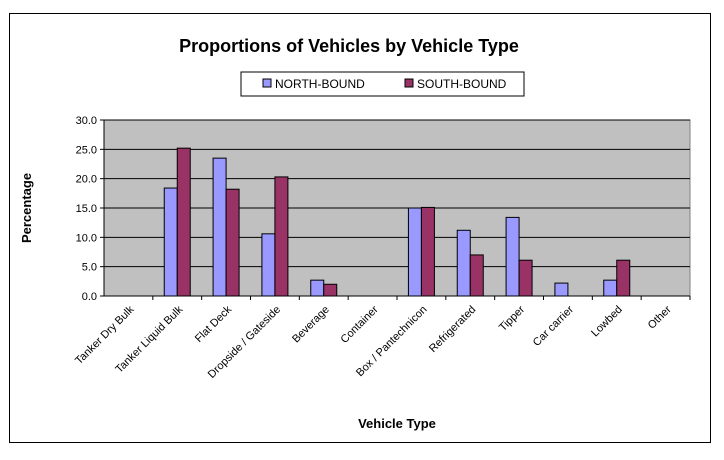 This screenshot has width=724, height=460. What do you see at coordinates (89, 297) in the screenshot?
I see `y-tick-label: 0.0` at bounding box center [89, 297].